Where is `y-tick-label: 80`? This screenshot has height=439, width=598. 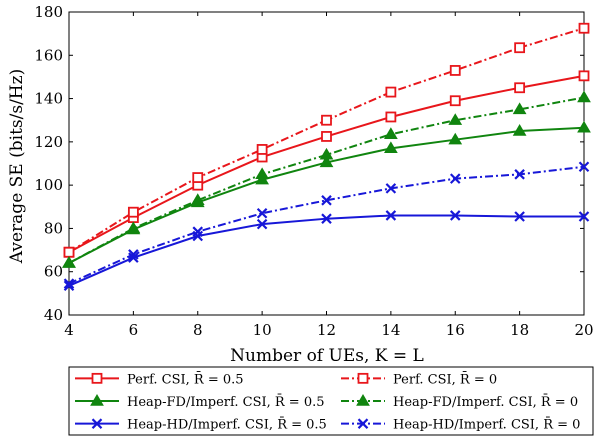
y-tick-label: 80 is located at coordinates (53, 228).